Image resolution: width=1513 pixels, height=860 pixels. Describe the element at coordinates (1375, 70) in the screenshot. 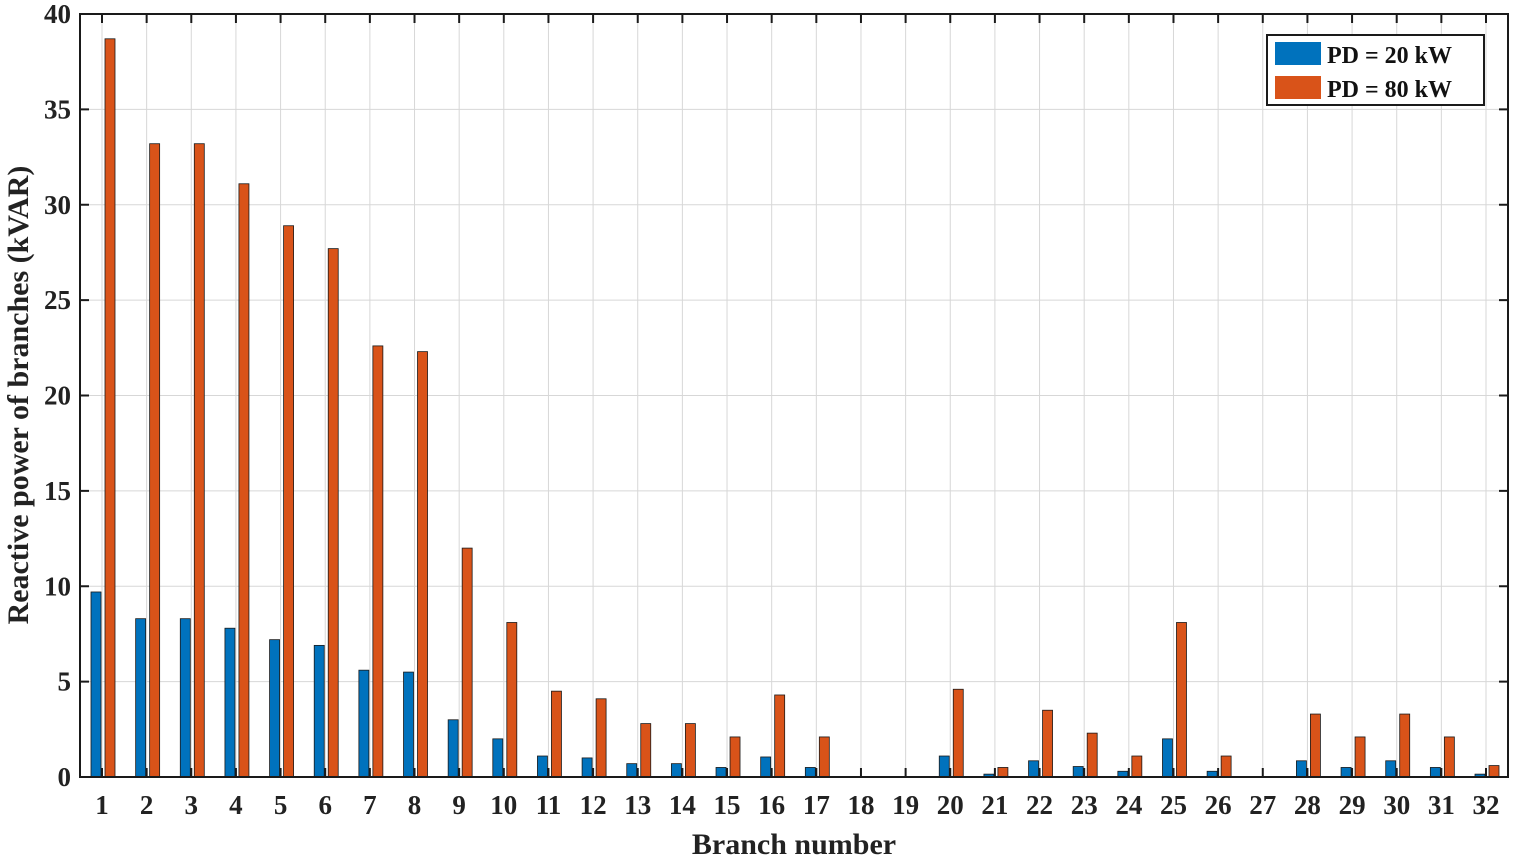

I see `legend: PD = 20 kW PD = 80 kW` at that location.